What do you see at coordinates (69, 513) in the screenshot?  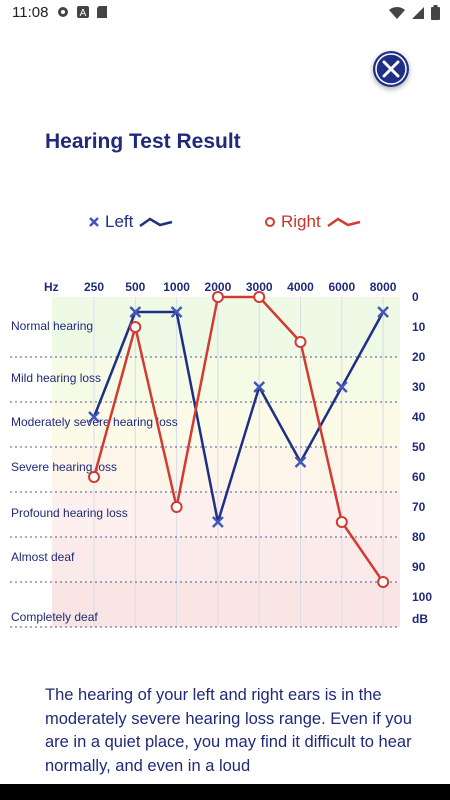 I see `band-label: Profound hearing loss` at bounding box center [69, 513].